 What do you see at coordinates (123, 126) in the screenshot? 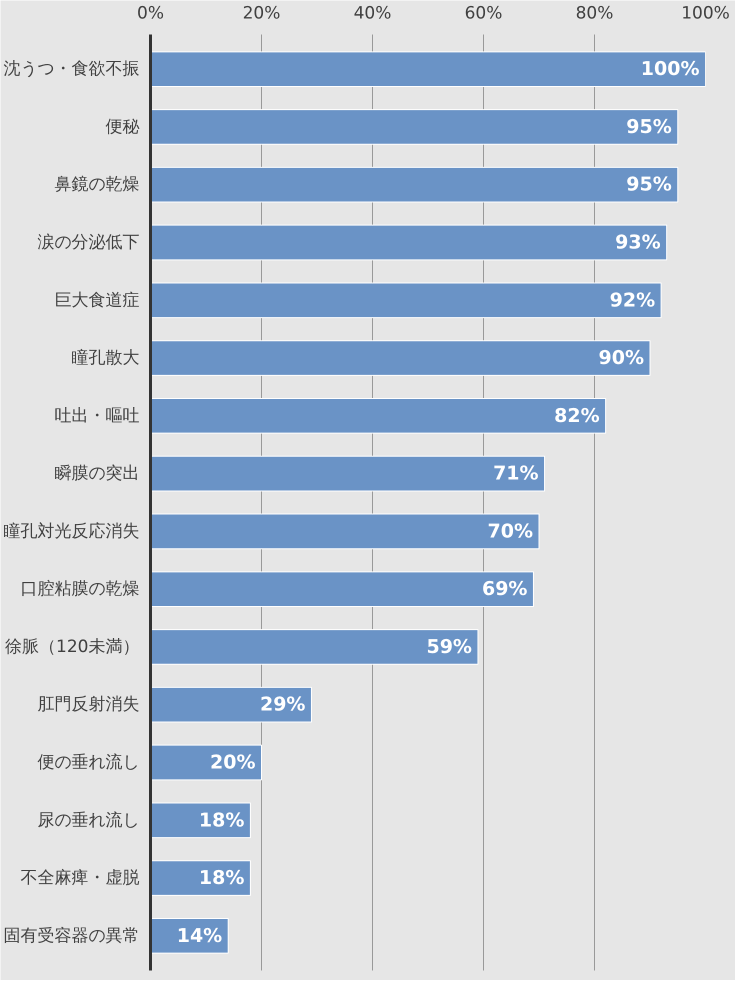
I see `y-tick-label: 便秘` at bounding box center [123, 126].